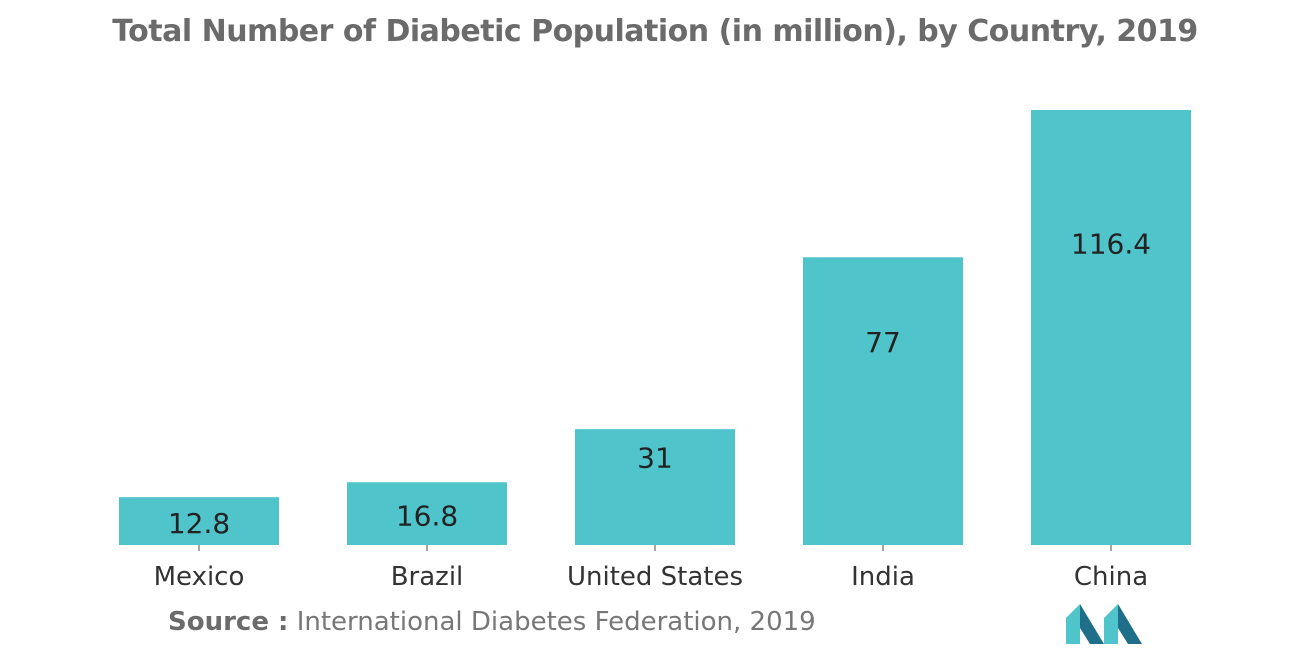  What do you see at coordinates (1111, 244) in the screenshot?
I see `data-label: 116.4` at bounding box center [1111, 244].